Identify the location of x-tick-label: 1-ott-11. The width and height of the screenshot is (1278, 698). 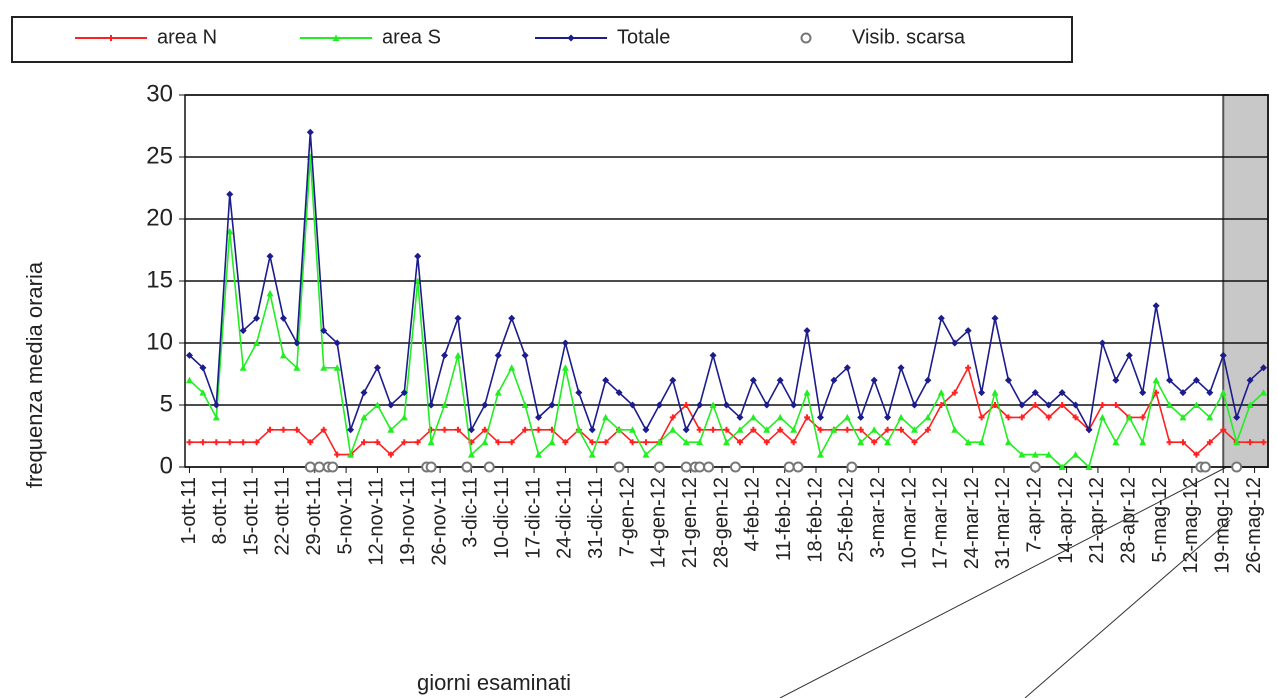
(189, 510).